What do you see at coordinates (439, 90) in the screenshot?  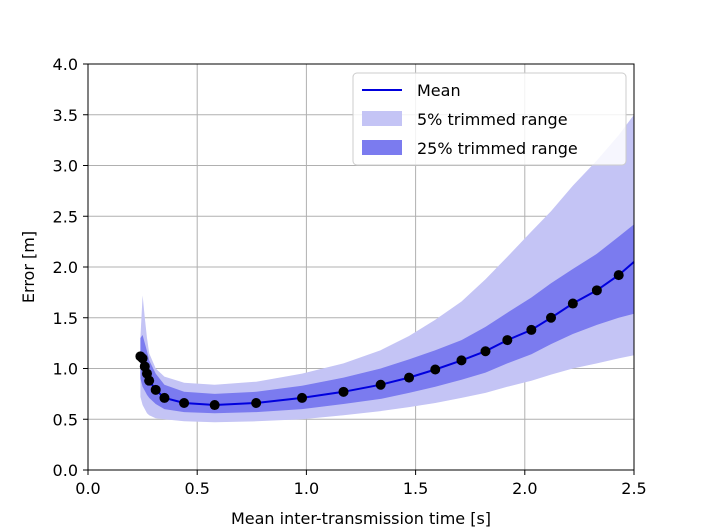 I see `legend-mean-label: Mean` at bounding box center [439, 90].